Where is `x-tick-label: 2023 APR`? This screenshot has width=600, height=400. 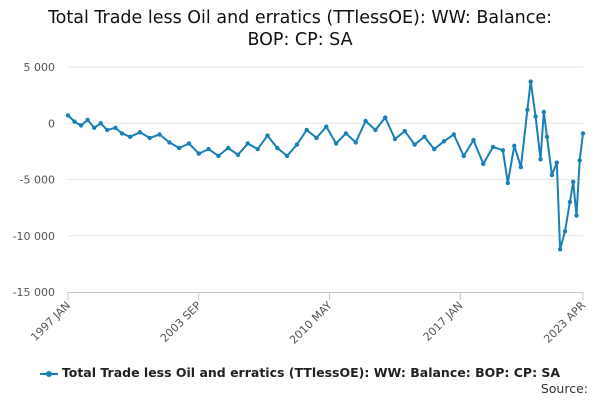 x-tick-label: 2023 APR is located at coordinates (564, 322).